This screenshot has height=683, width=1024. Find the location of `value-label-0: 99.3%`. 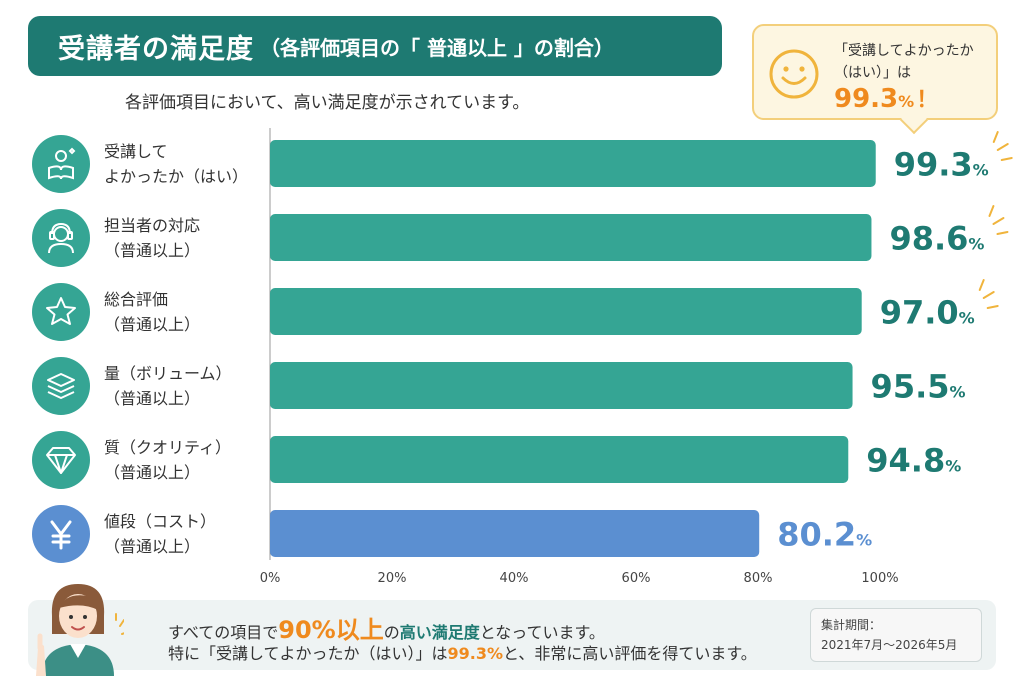

value-label-0: 99.3% is located at coordinates (941, 165).